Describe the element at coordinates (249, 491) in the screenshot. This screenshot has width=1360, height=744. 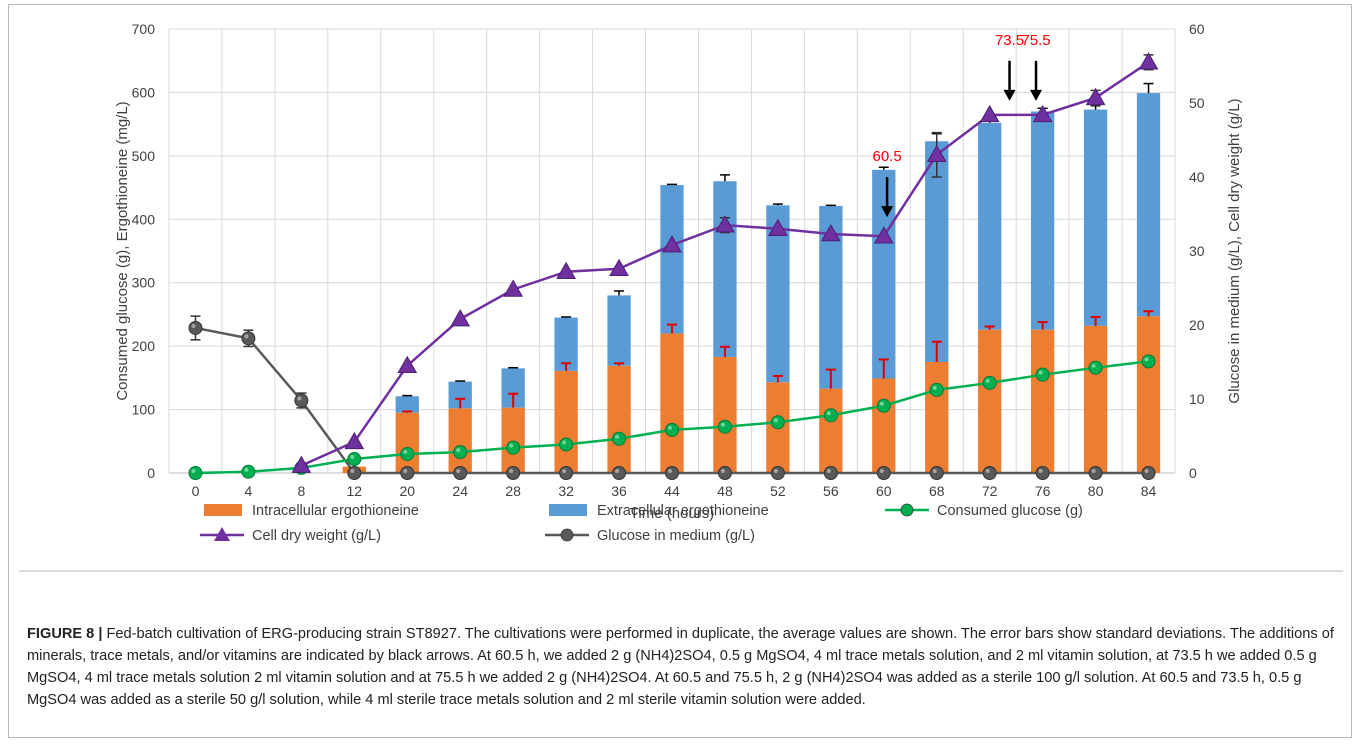
I see `x-tick-label: 4` at that location.